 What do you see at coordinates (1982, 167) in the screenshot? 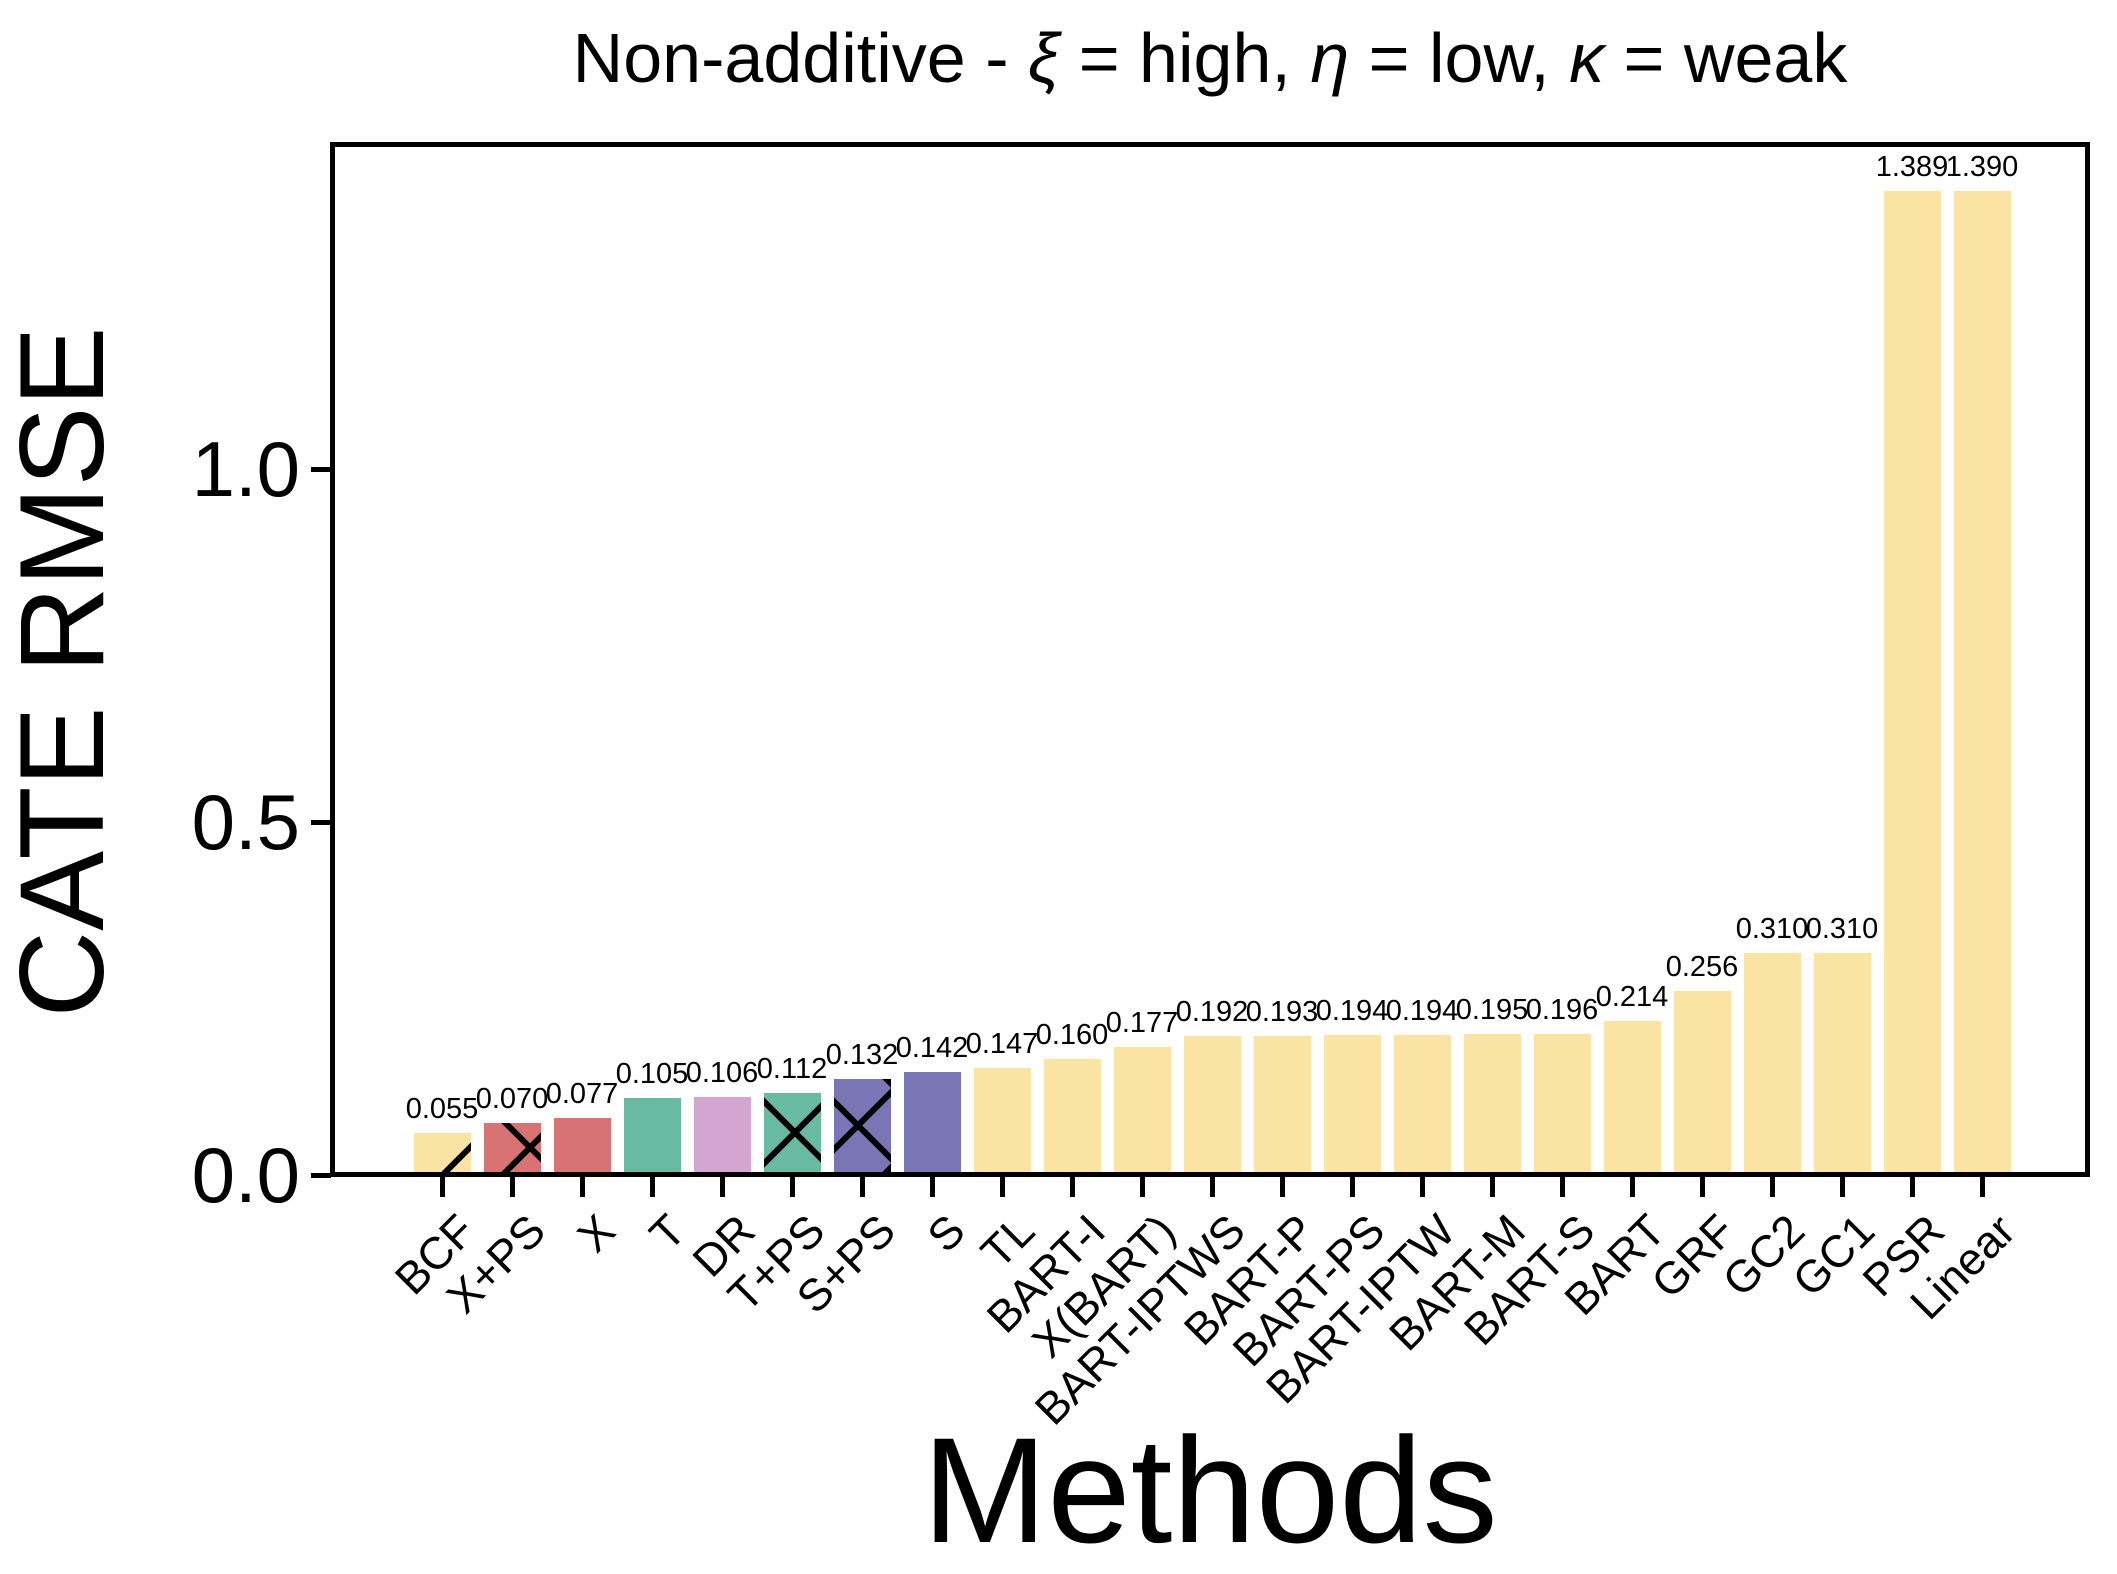
I see `bar-value-label: 1.390` at bounding box center [1982, 167].